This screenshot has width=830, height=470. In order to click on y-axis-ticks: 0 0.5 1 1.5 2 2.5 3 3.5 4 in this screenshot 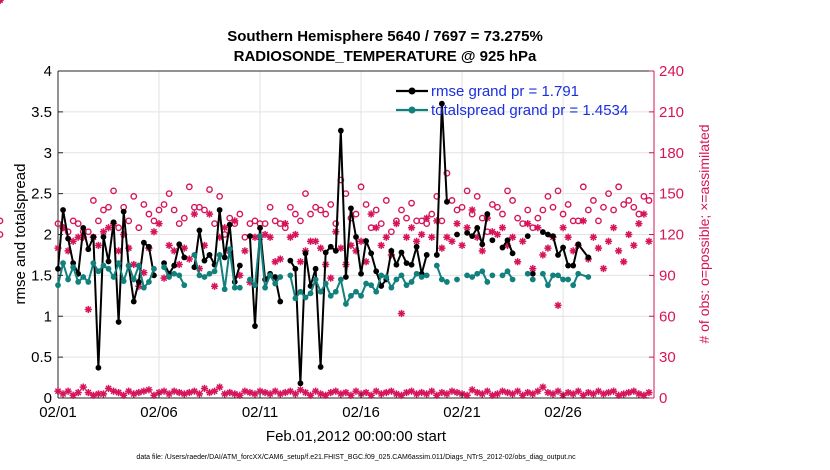, I will do `click(47, 235)`.